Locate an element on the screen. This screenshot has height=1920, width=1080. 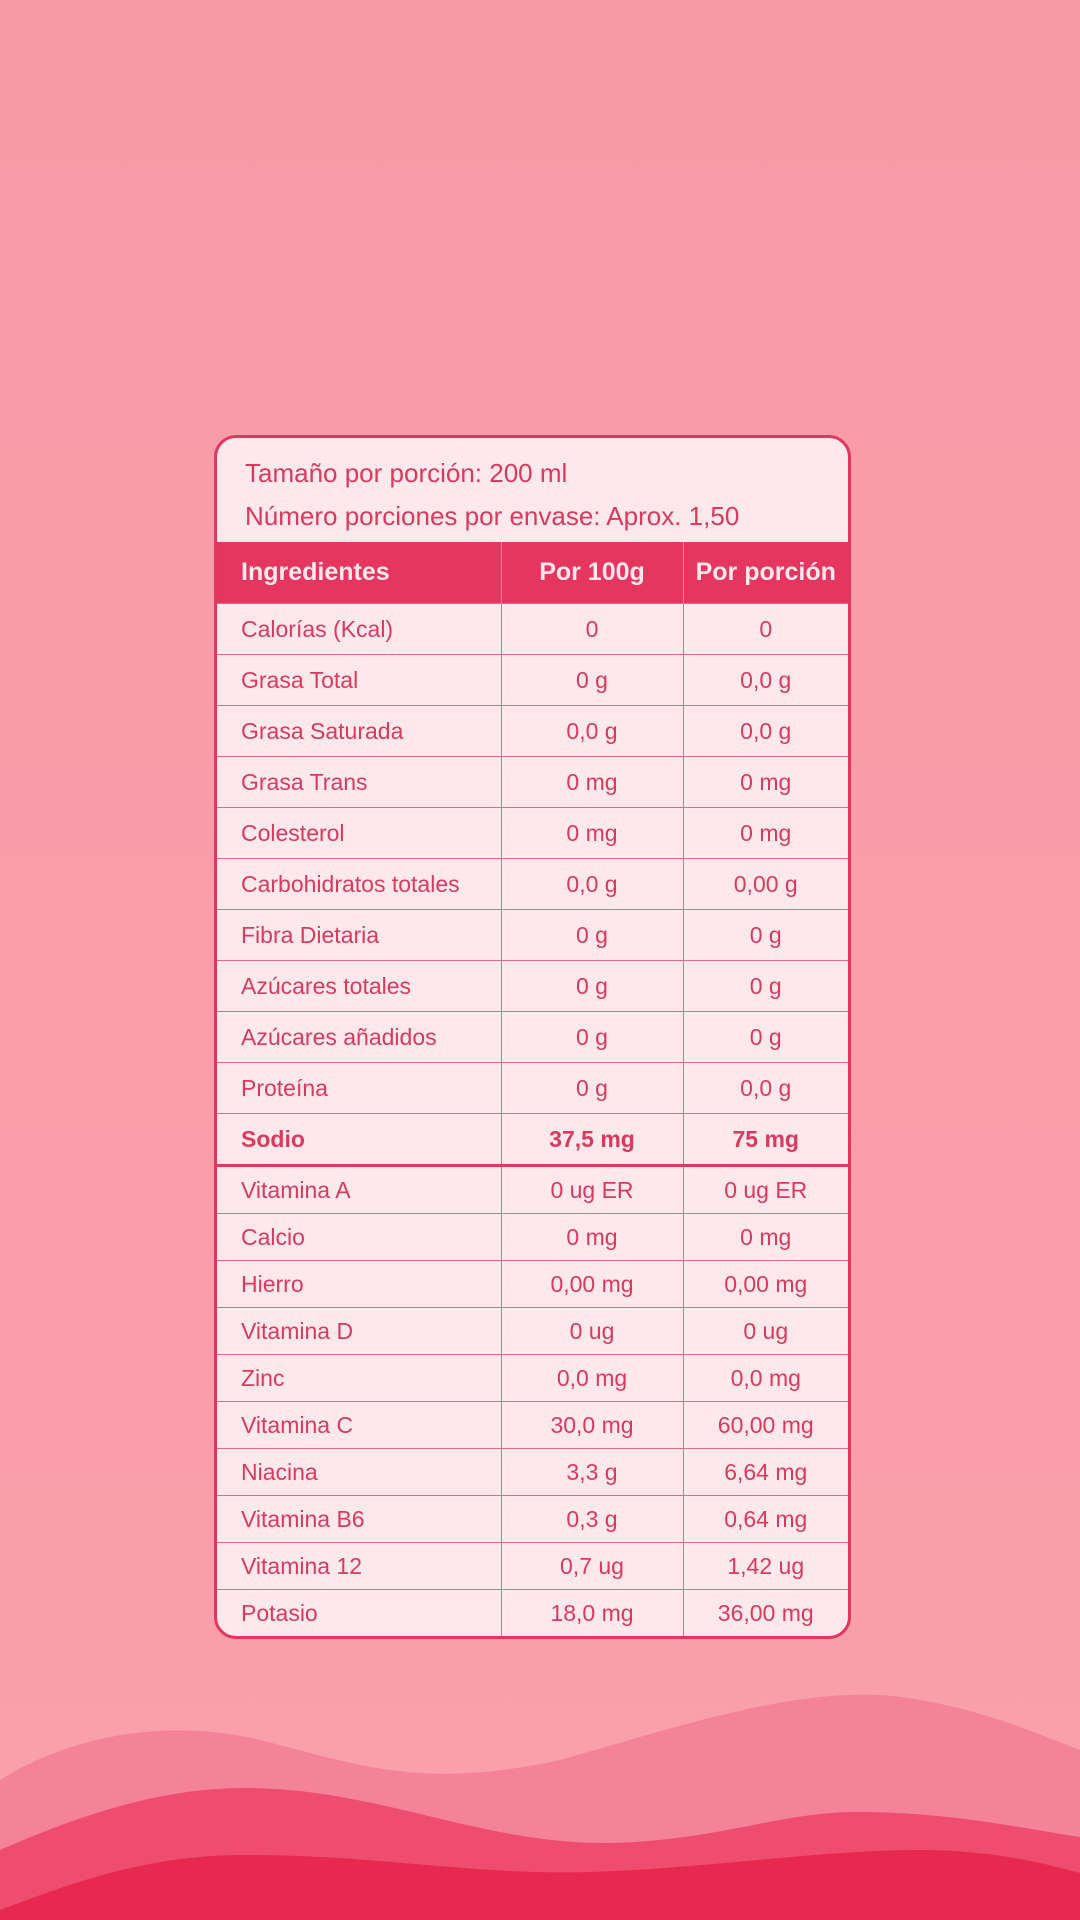
servings-per-container: Número porciones por envase: Aprox. 1,50 is located at coordinates (492, 516).